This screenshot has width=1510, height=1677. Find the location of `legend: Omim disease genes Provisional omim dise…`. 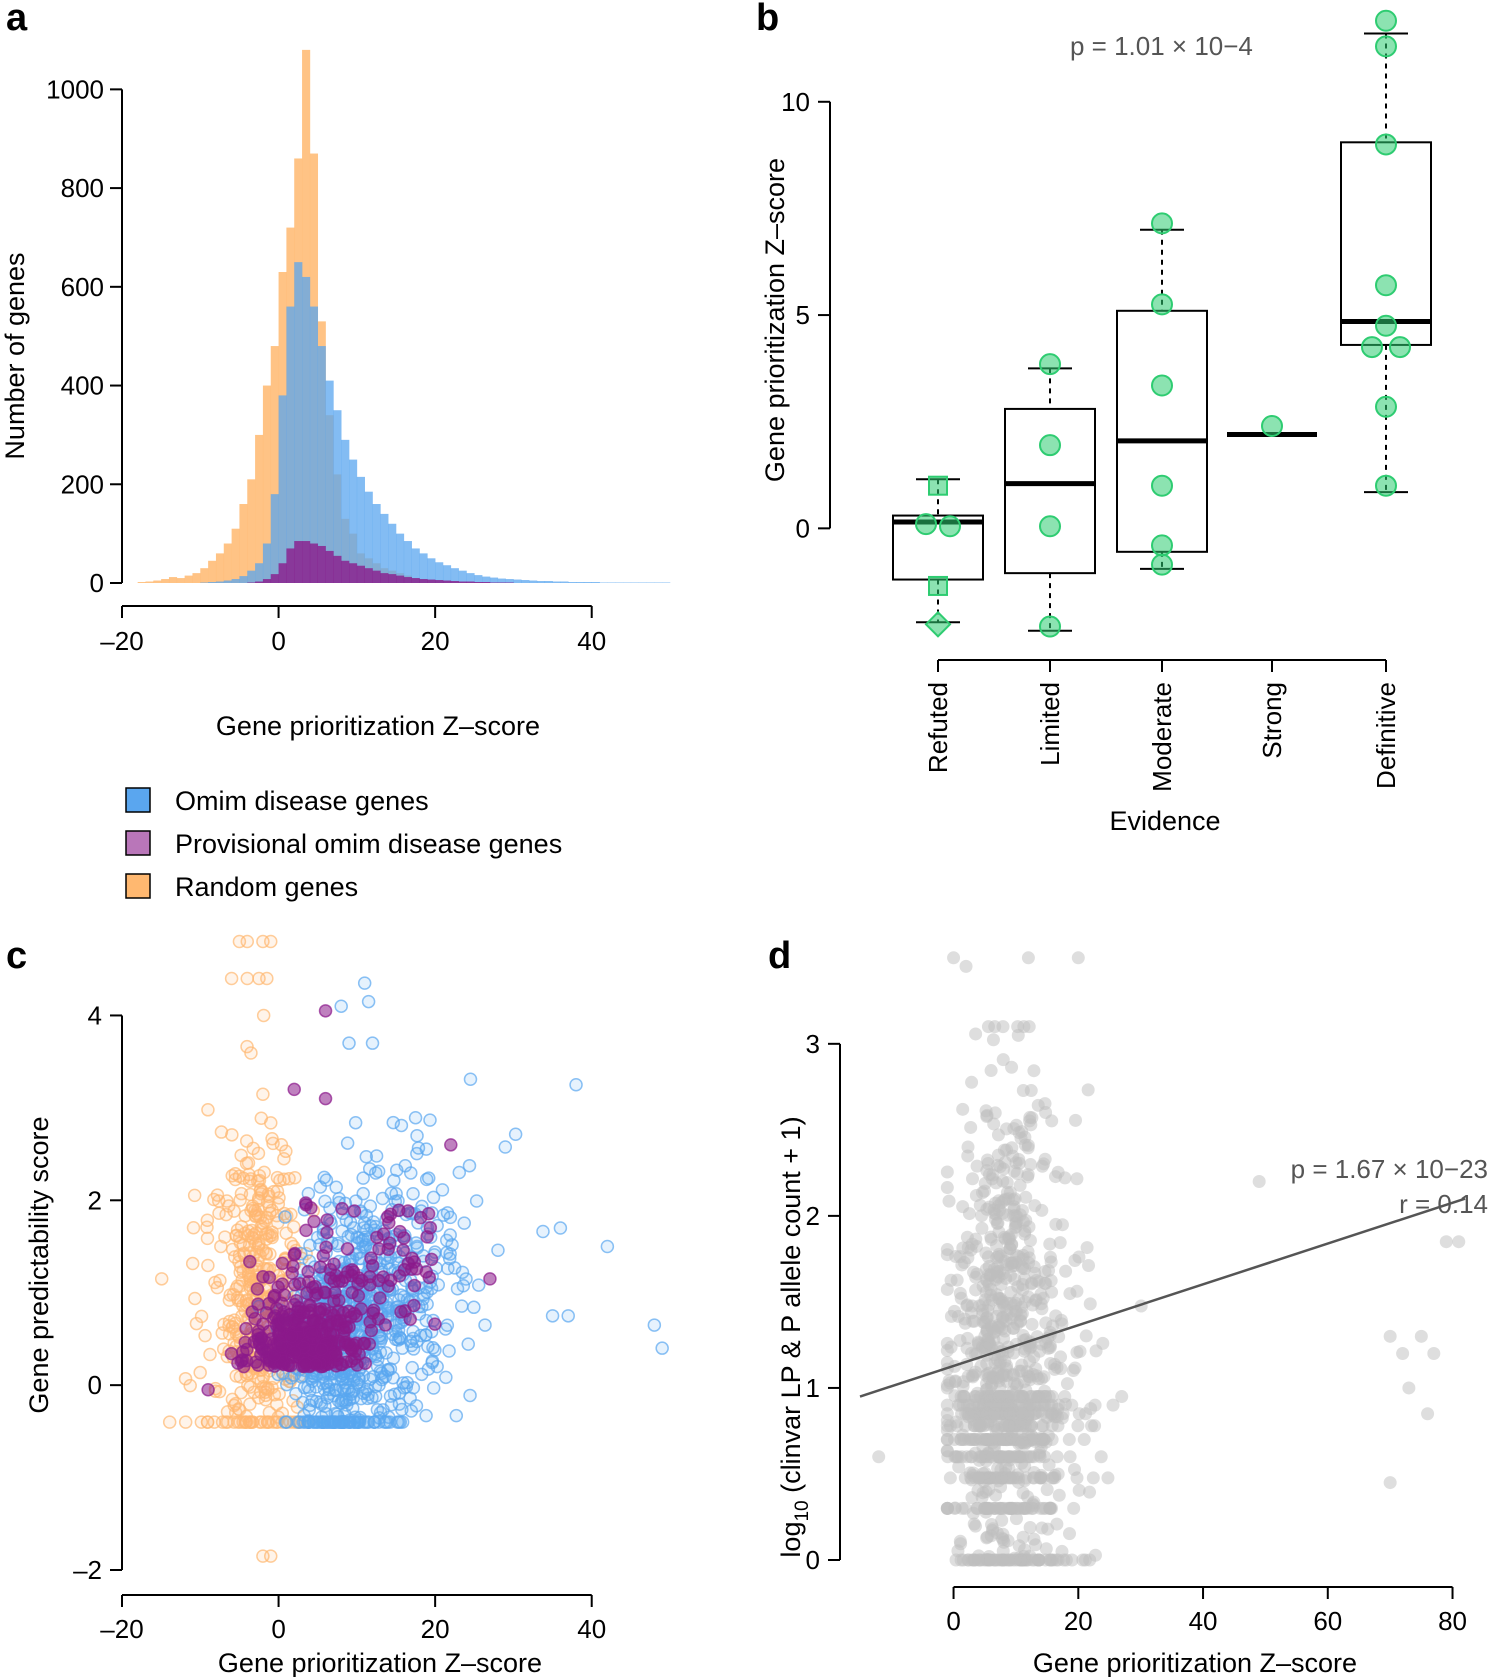

legend: Omim disease genes Provisional omim dise… is located at coordinates (343, 844).